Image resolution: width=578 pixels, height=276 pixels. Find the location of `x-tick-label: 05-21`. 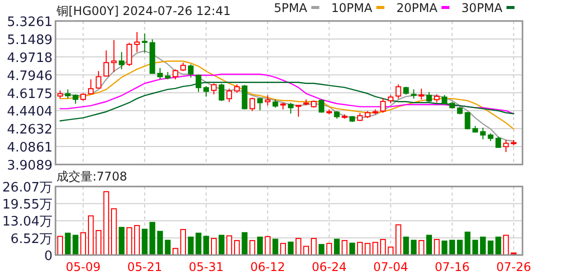

x-tick-label: 05-21 is located at coordinates (144, 267).